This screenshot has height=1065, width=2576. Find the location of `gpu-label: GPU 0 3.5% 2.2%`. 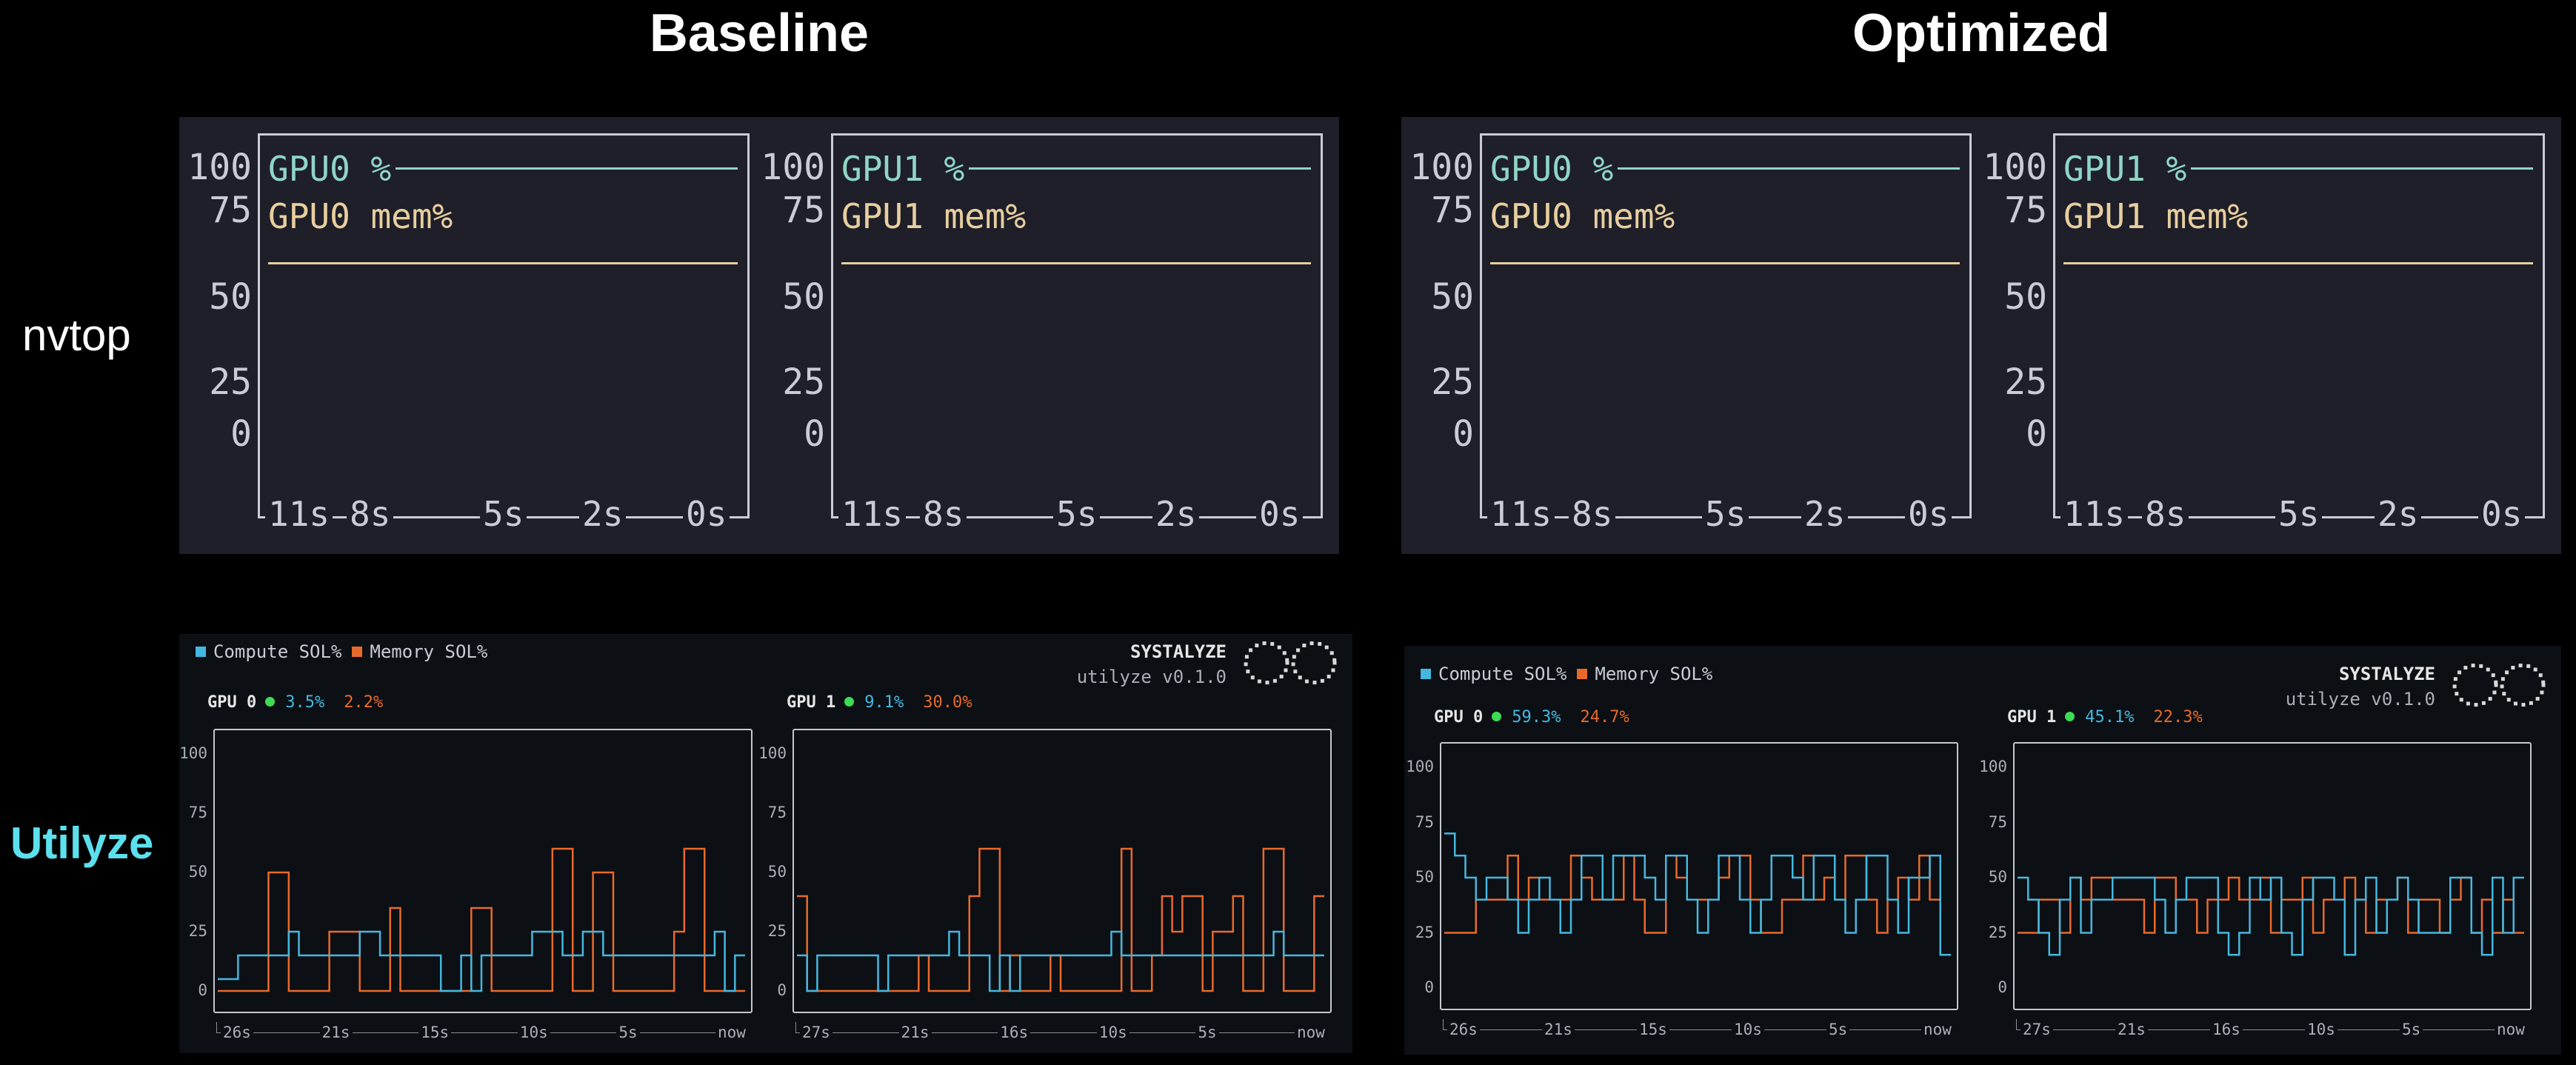

gpu-label: GPU 0 3.5% 2.2% is located at coordinates (295, 702).